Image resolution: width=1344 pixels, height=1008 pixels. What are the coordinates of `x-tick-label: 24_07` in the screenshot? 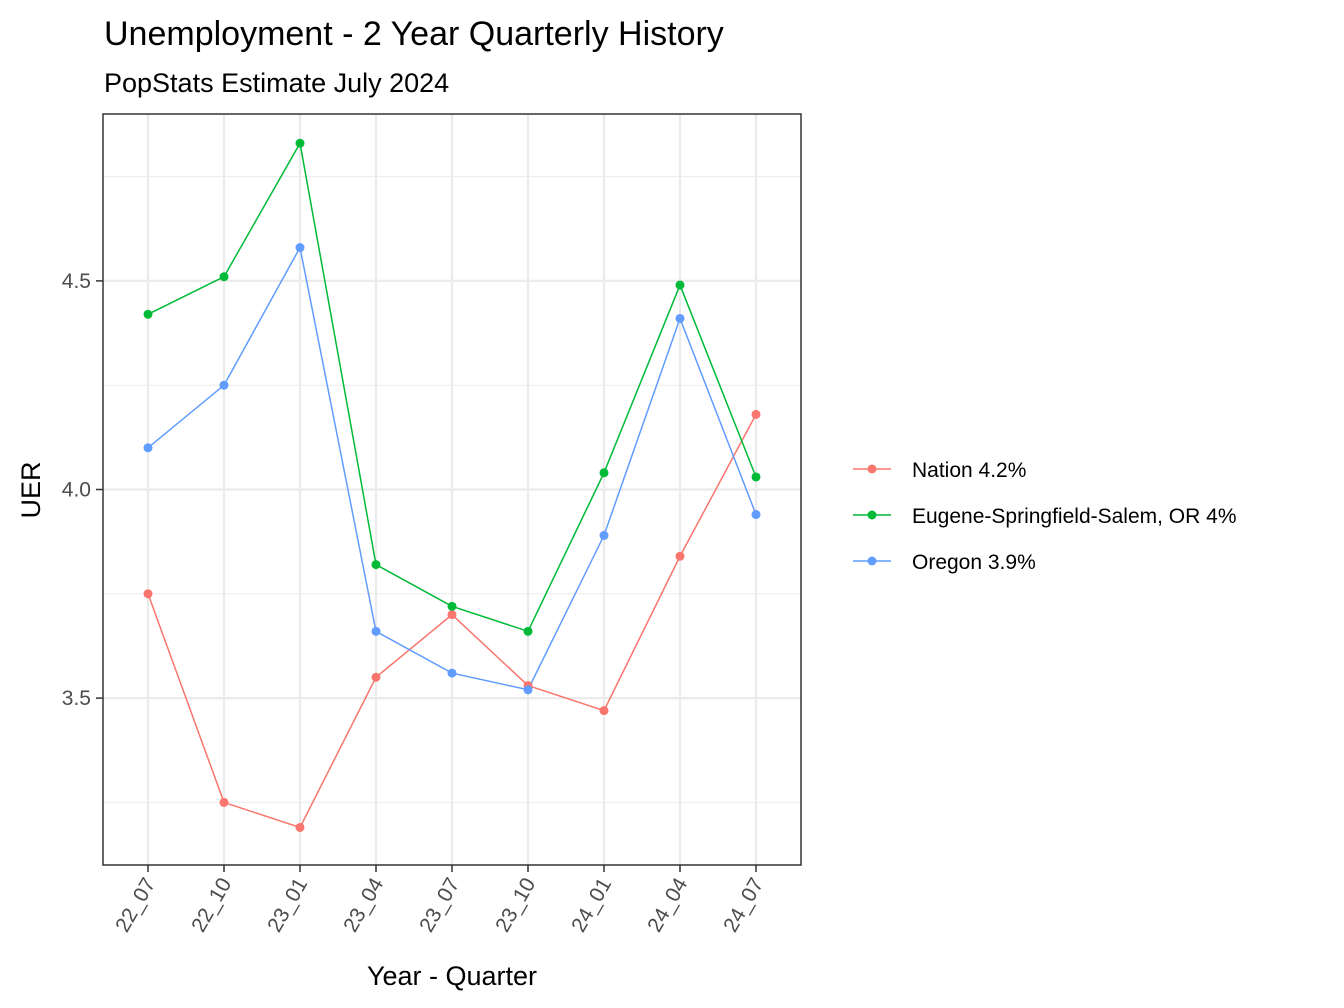 It's located at (743, 905).